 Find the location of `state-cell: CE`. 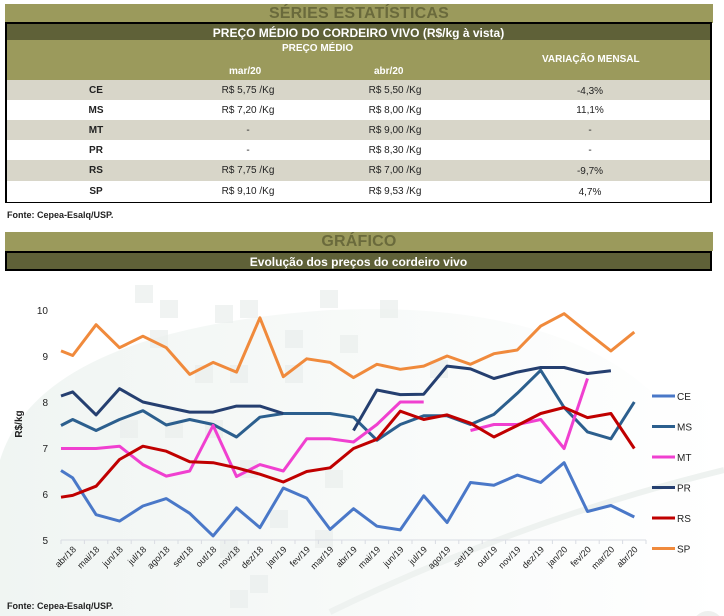

state-cell: CE is located at coordinates (96, 90).